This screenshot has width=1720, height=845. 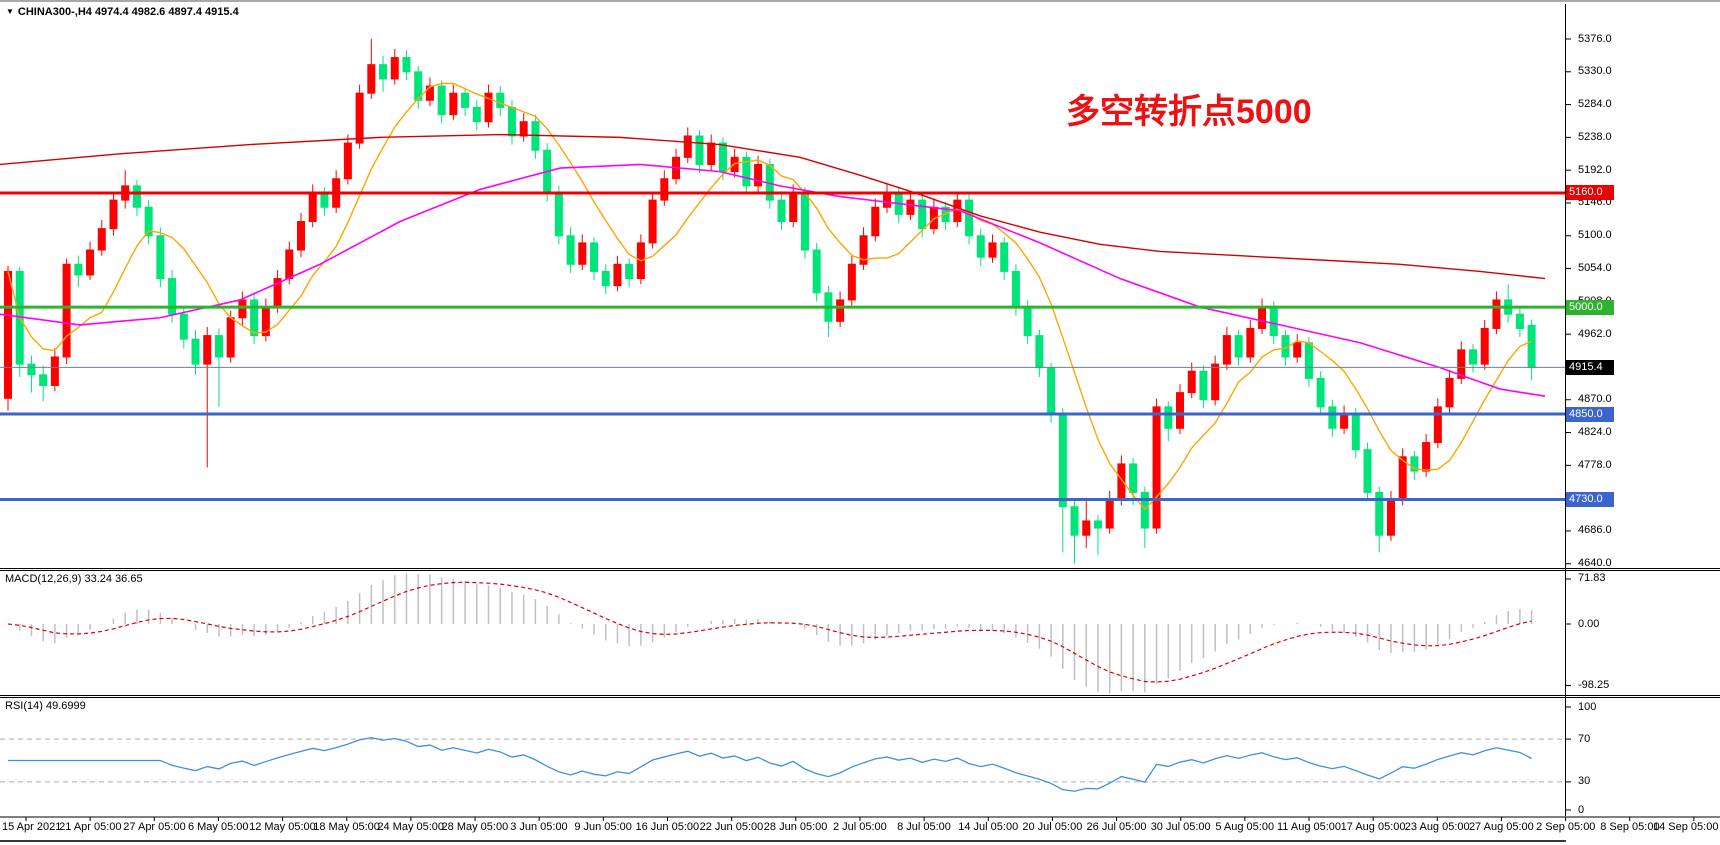 I want to click on time-axis-label: 15 Apr 2021, so click(x=32, y=827).